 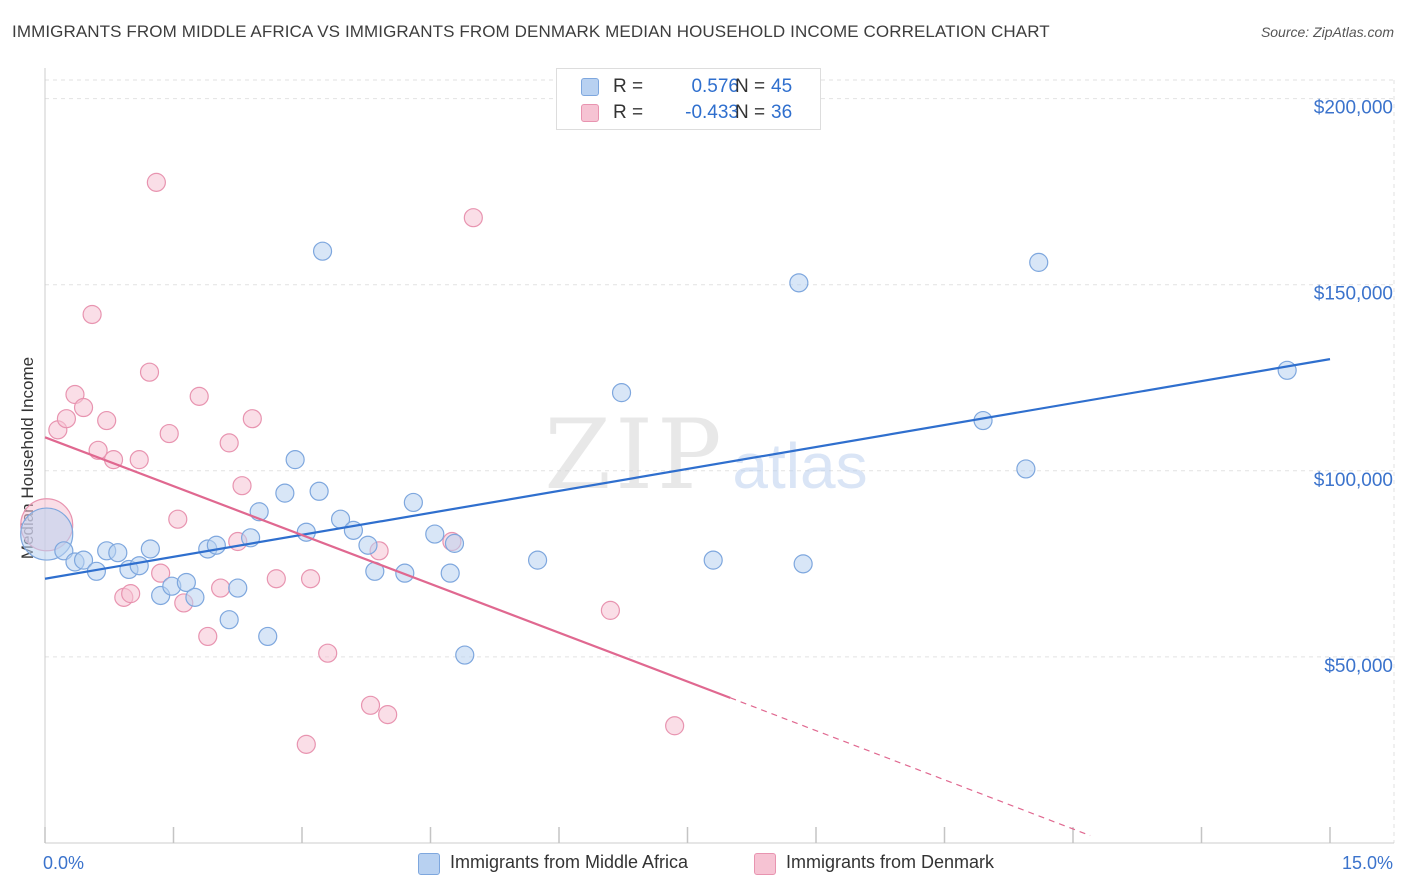 What do you see at coordinates (569, 862) in the screenshot?
I see `series-name: Immigrants from Middle Africa` at bounding box center [569, 862].